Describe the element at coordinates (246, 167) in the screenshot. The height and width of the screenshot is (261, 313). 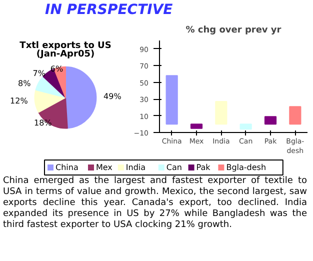
I see `legend-label: Bgla-desh` at that location.